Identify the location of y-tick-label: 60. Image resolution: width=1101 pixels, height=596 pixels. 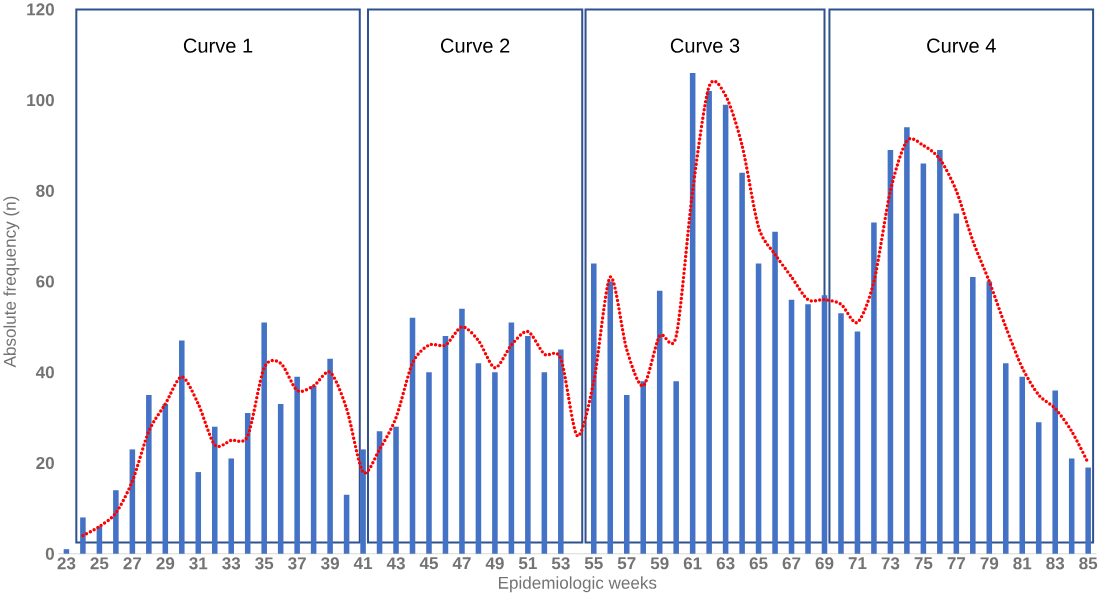
(45, 281).